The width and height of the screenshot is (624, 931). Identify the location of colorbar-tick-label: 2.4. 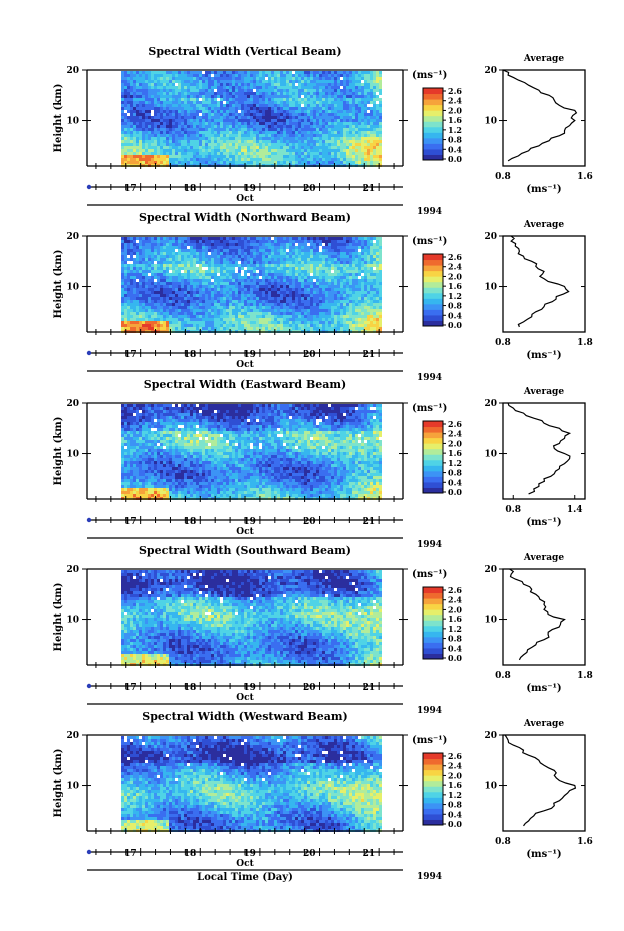
(455, 101).